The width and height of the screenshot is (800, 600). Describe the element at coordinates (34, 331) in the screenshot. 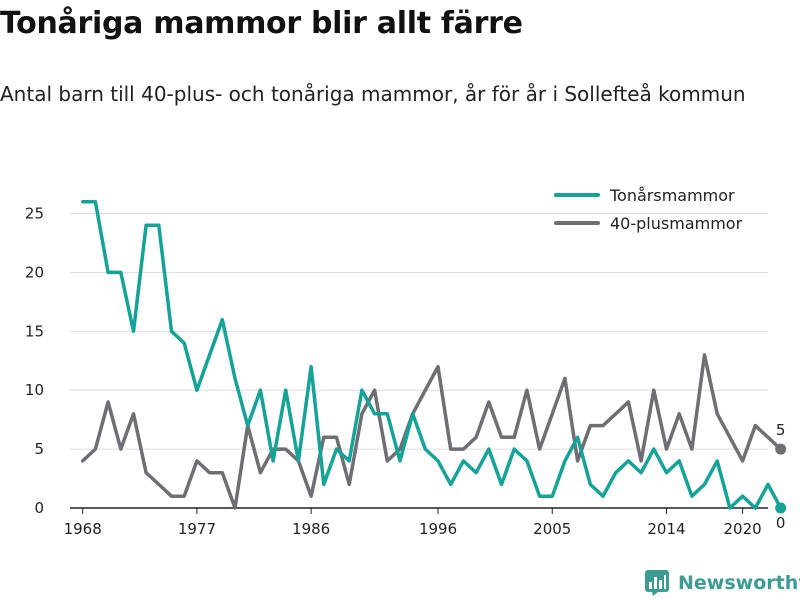

I see `y-tick-label: 15` at that location.